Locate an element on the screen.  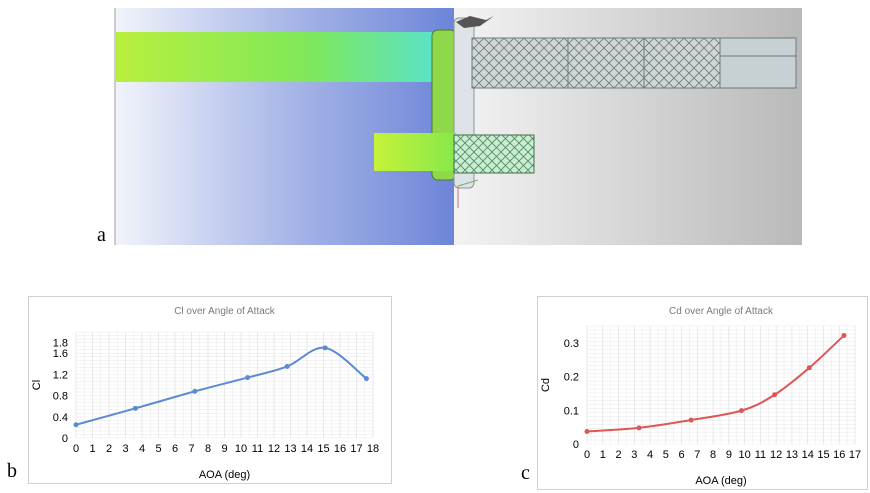
chart-cd-x-tick-label: 0 is located at coordinates (587, 455).